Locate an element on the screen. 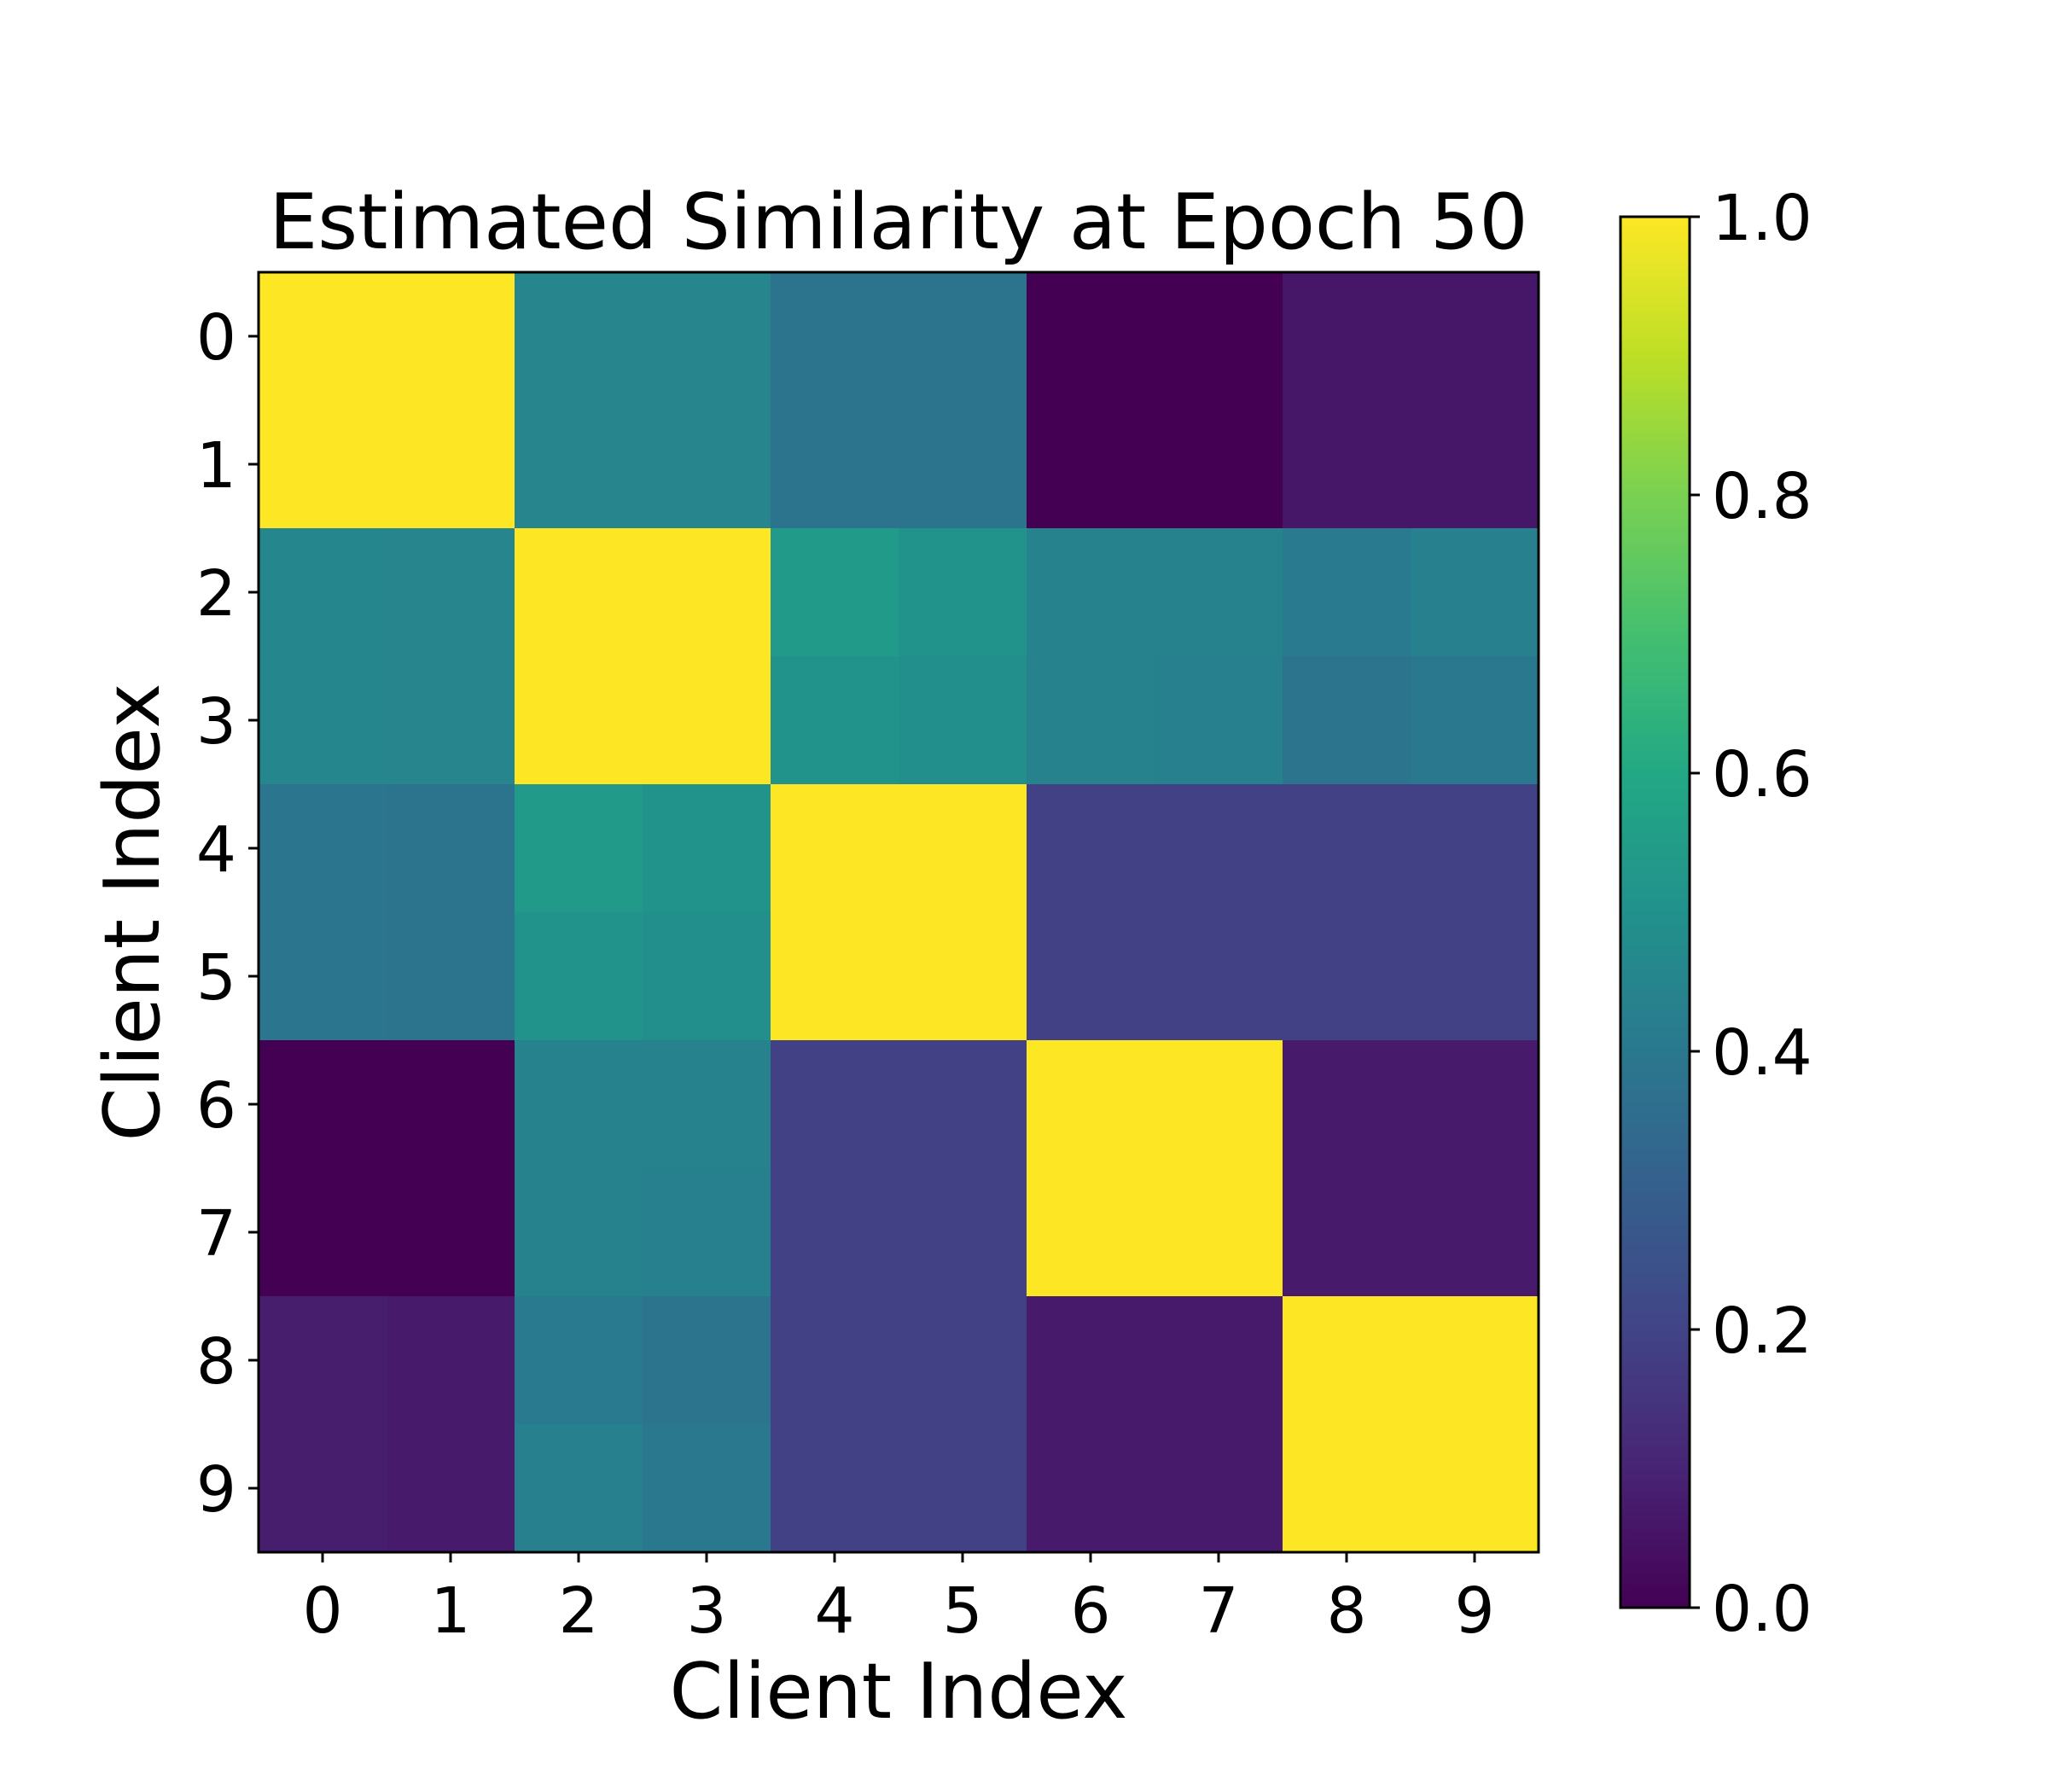 Image resolution: width=2048 pixels, height=1792 pixels. heatmap-cell-r1-c4 is located at coordinates (835, 465).